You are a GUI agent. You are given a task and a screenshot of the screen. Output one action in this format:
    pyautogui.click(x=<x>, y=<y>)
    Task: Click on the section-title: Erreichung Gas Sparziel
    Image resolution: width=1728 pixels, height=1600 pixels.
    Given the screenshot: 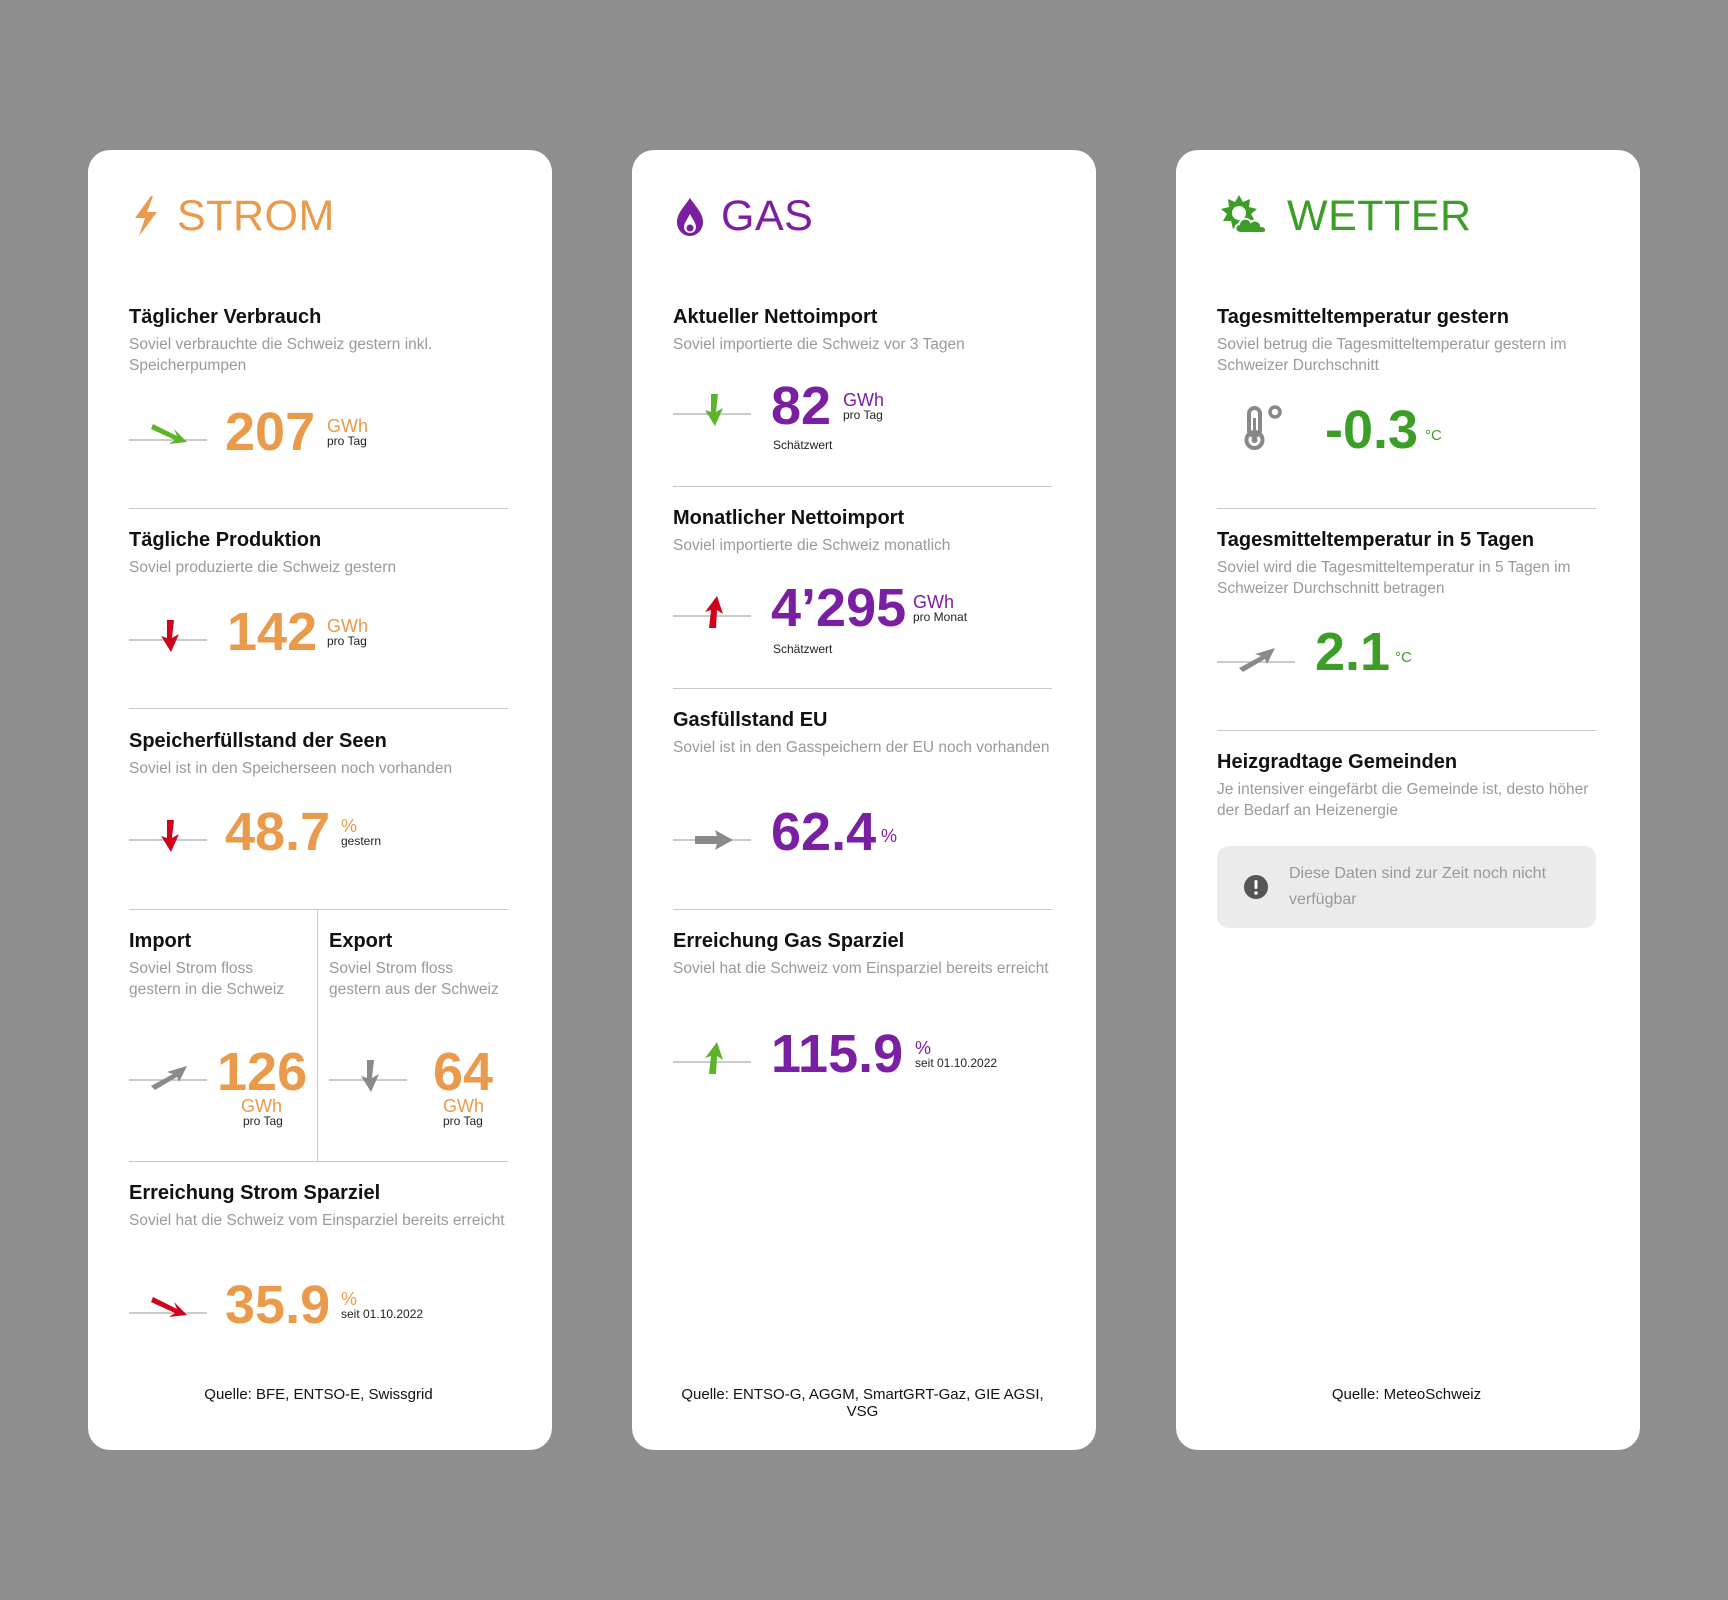 What is the action you would take?
    pyautogui.click(x=789, y=941)
    